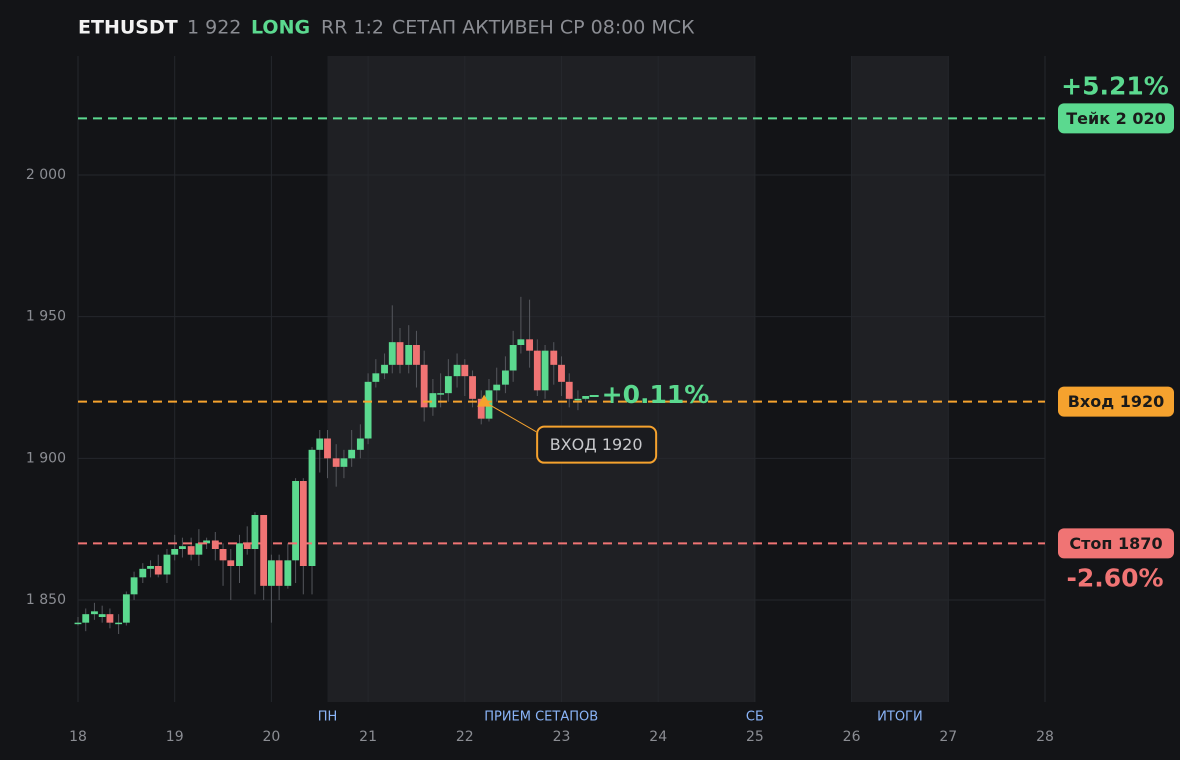 The image size is (1180, 760). What do you see at coordinates (1114, 577) in the screenshot?
I see `level-pct: -2.60%` at bounding box center [1114, 577].